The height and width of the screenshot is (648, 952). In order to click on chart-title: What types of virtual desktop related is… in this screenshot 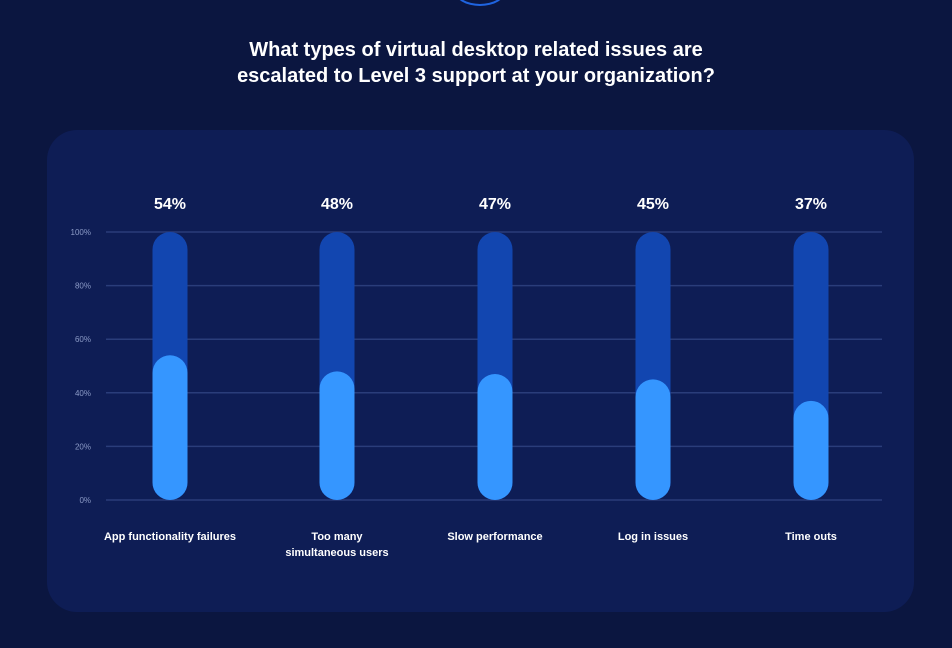, I will do `click(476, 63)`.